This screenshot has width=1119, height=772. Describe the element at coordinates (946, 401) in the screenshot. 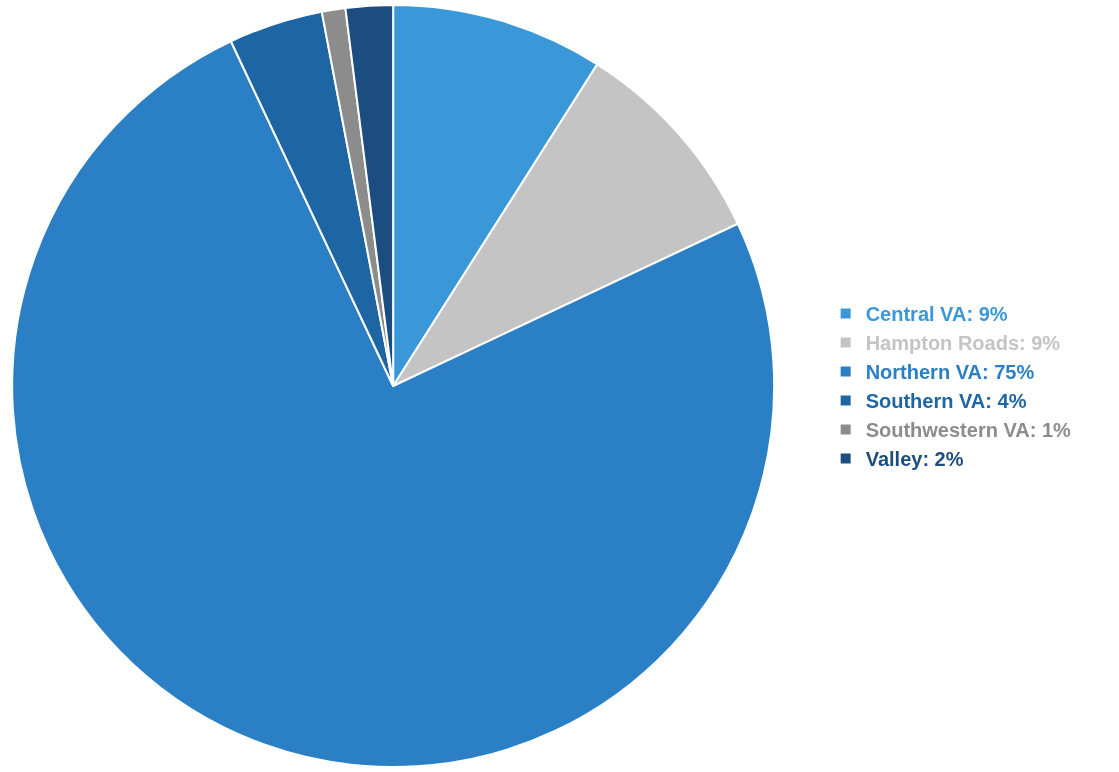

I see `legend-label: Southern VA: 4%` at that location.